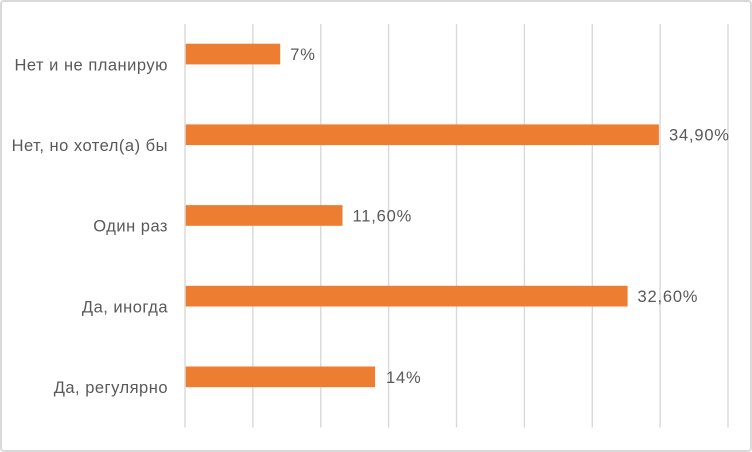 The height and width of the screenshot is (452, 752). What do you see at coordinates (125, 307) in the screenshot?
I see `svg-text: Да, иногда` at bounding box center [125, 307].